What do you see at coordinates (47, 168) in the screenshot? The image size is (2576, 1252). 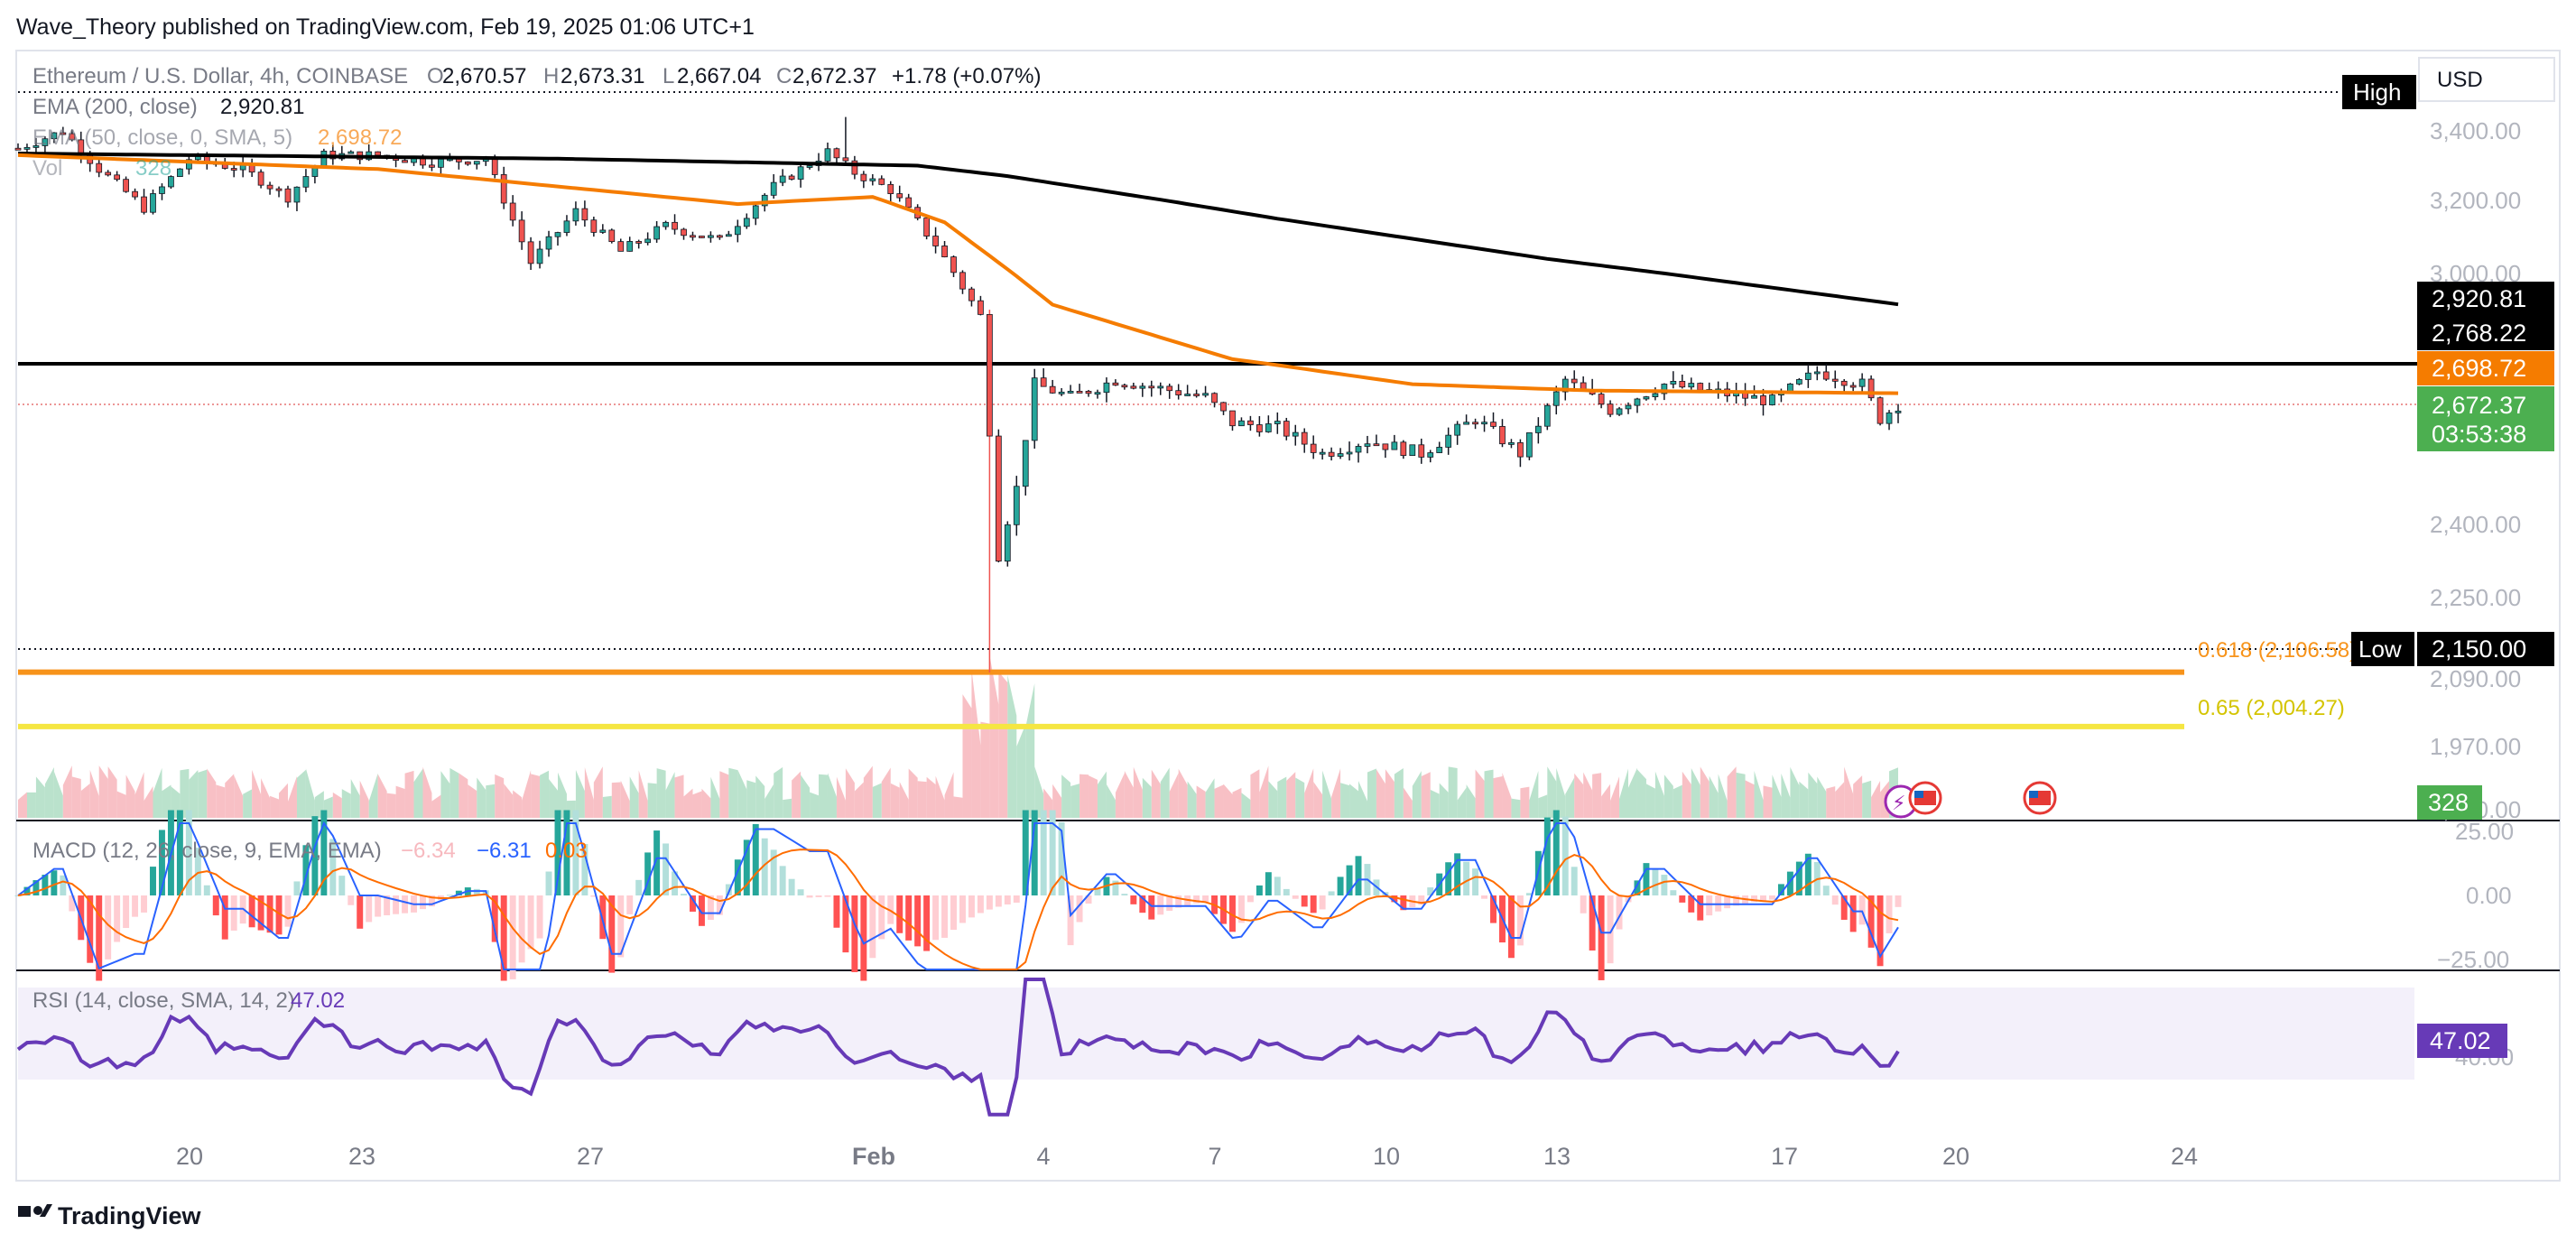 I see `volume-legend-name: Vol` at bounding box center [47, 168].